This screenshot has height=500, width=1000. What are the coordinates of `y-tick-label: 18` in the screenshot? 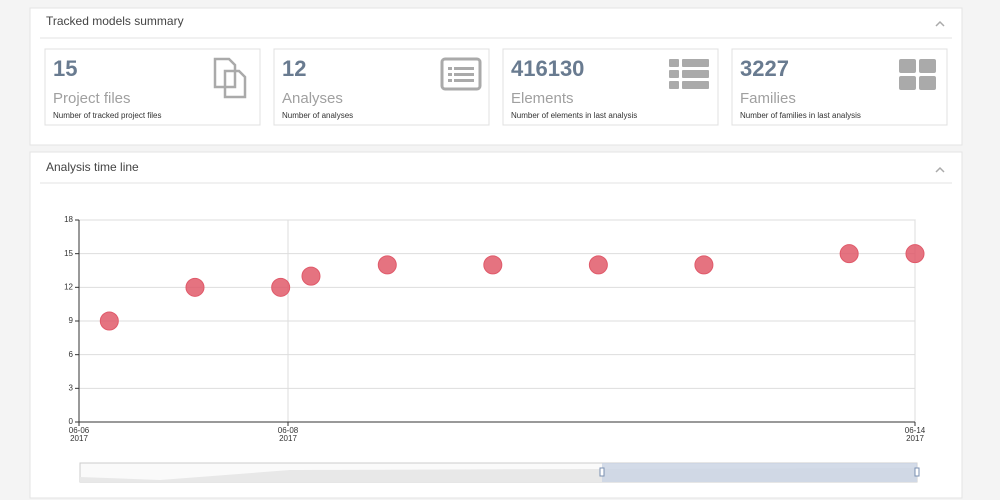 It's located at (68, 219).